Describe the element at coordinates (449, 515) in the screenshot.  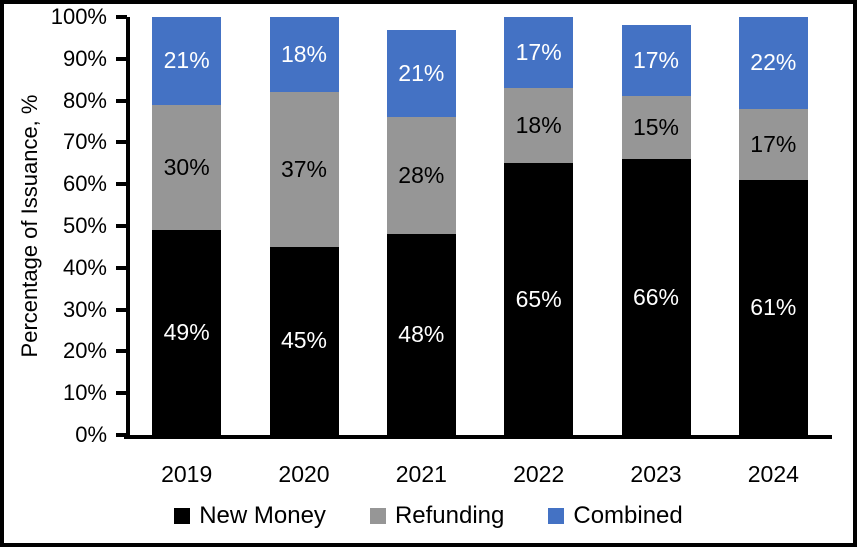
I see `legend-label: Refunding` at that location.